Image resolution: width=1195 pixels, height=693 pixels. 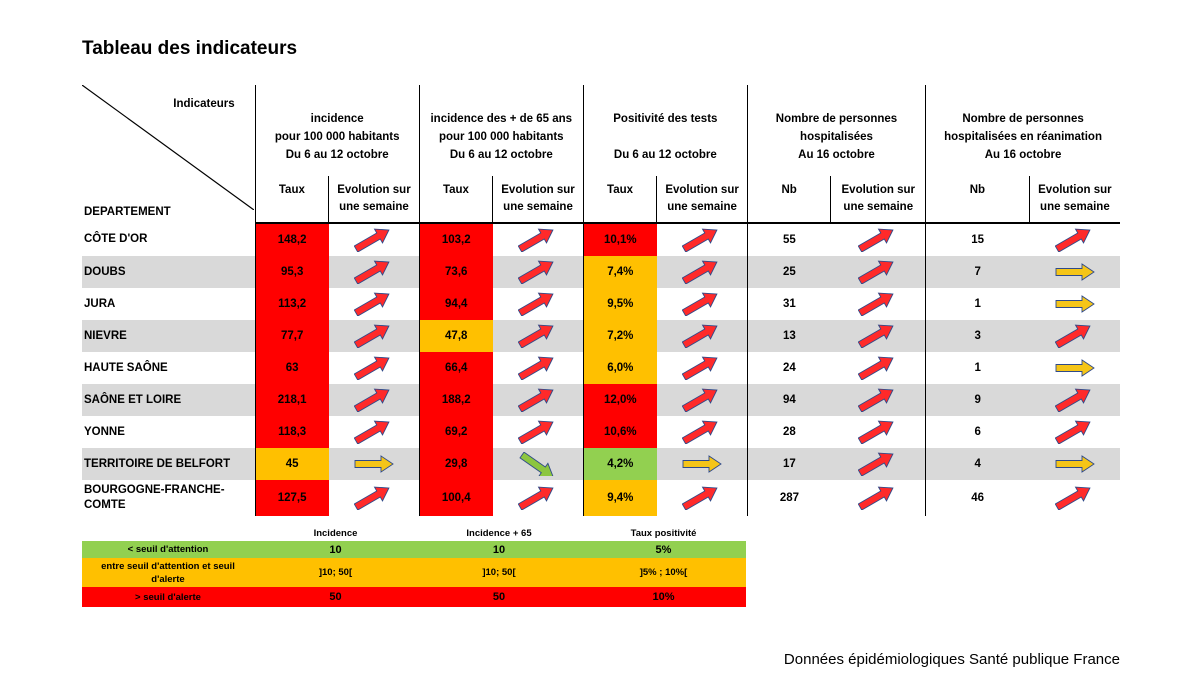 I want to click on hospitalisees-value: 13, so click(x=788, y=336).